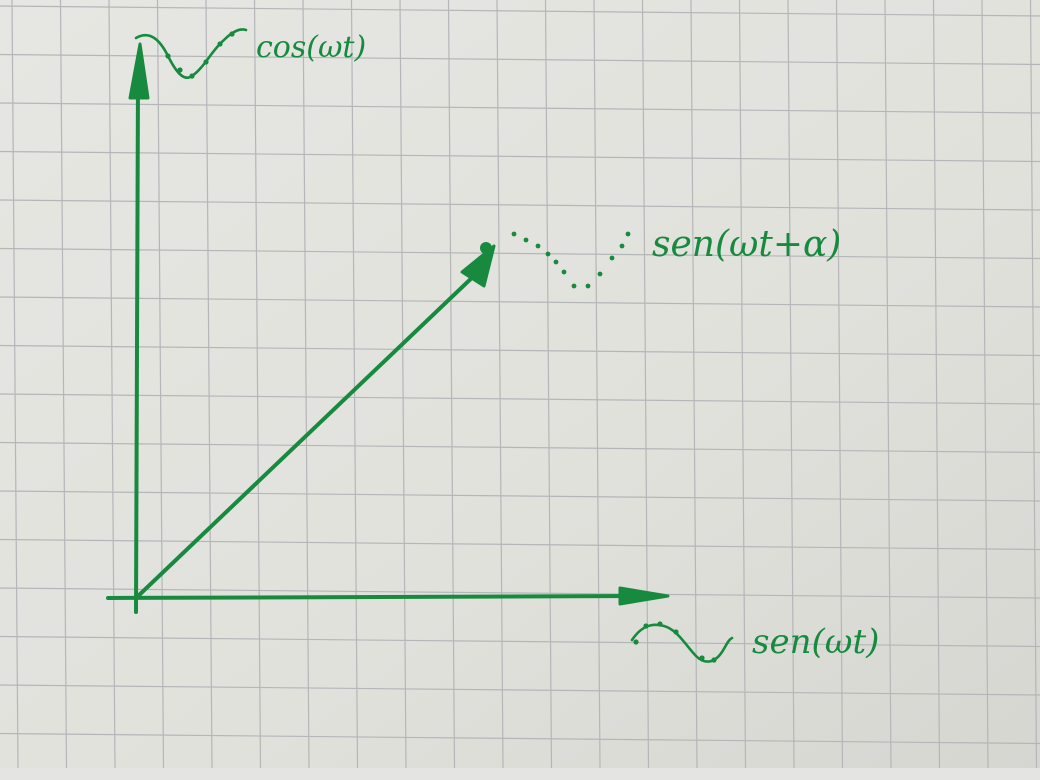 The width and height of the screenshot is (1040, 780). What do you see at coordinates (311, 47) in the screenshot?
I see `y-axis-label: cos(ωt)` at bounding box center [311, 47].